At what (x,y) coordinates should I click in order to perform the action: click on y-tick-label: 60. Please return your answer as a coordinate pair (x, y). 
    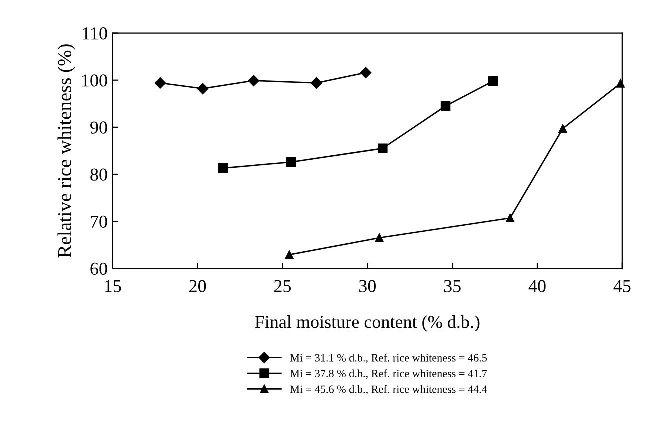
    Looking at the image, I should click on (99, 269).